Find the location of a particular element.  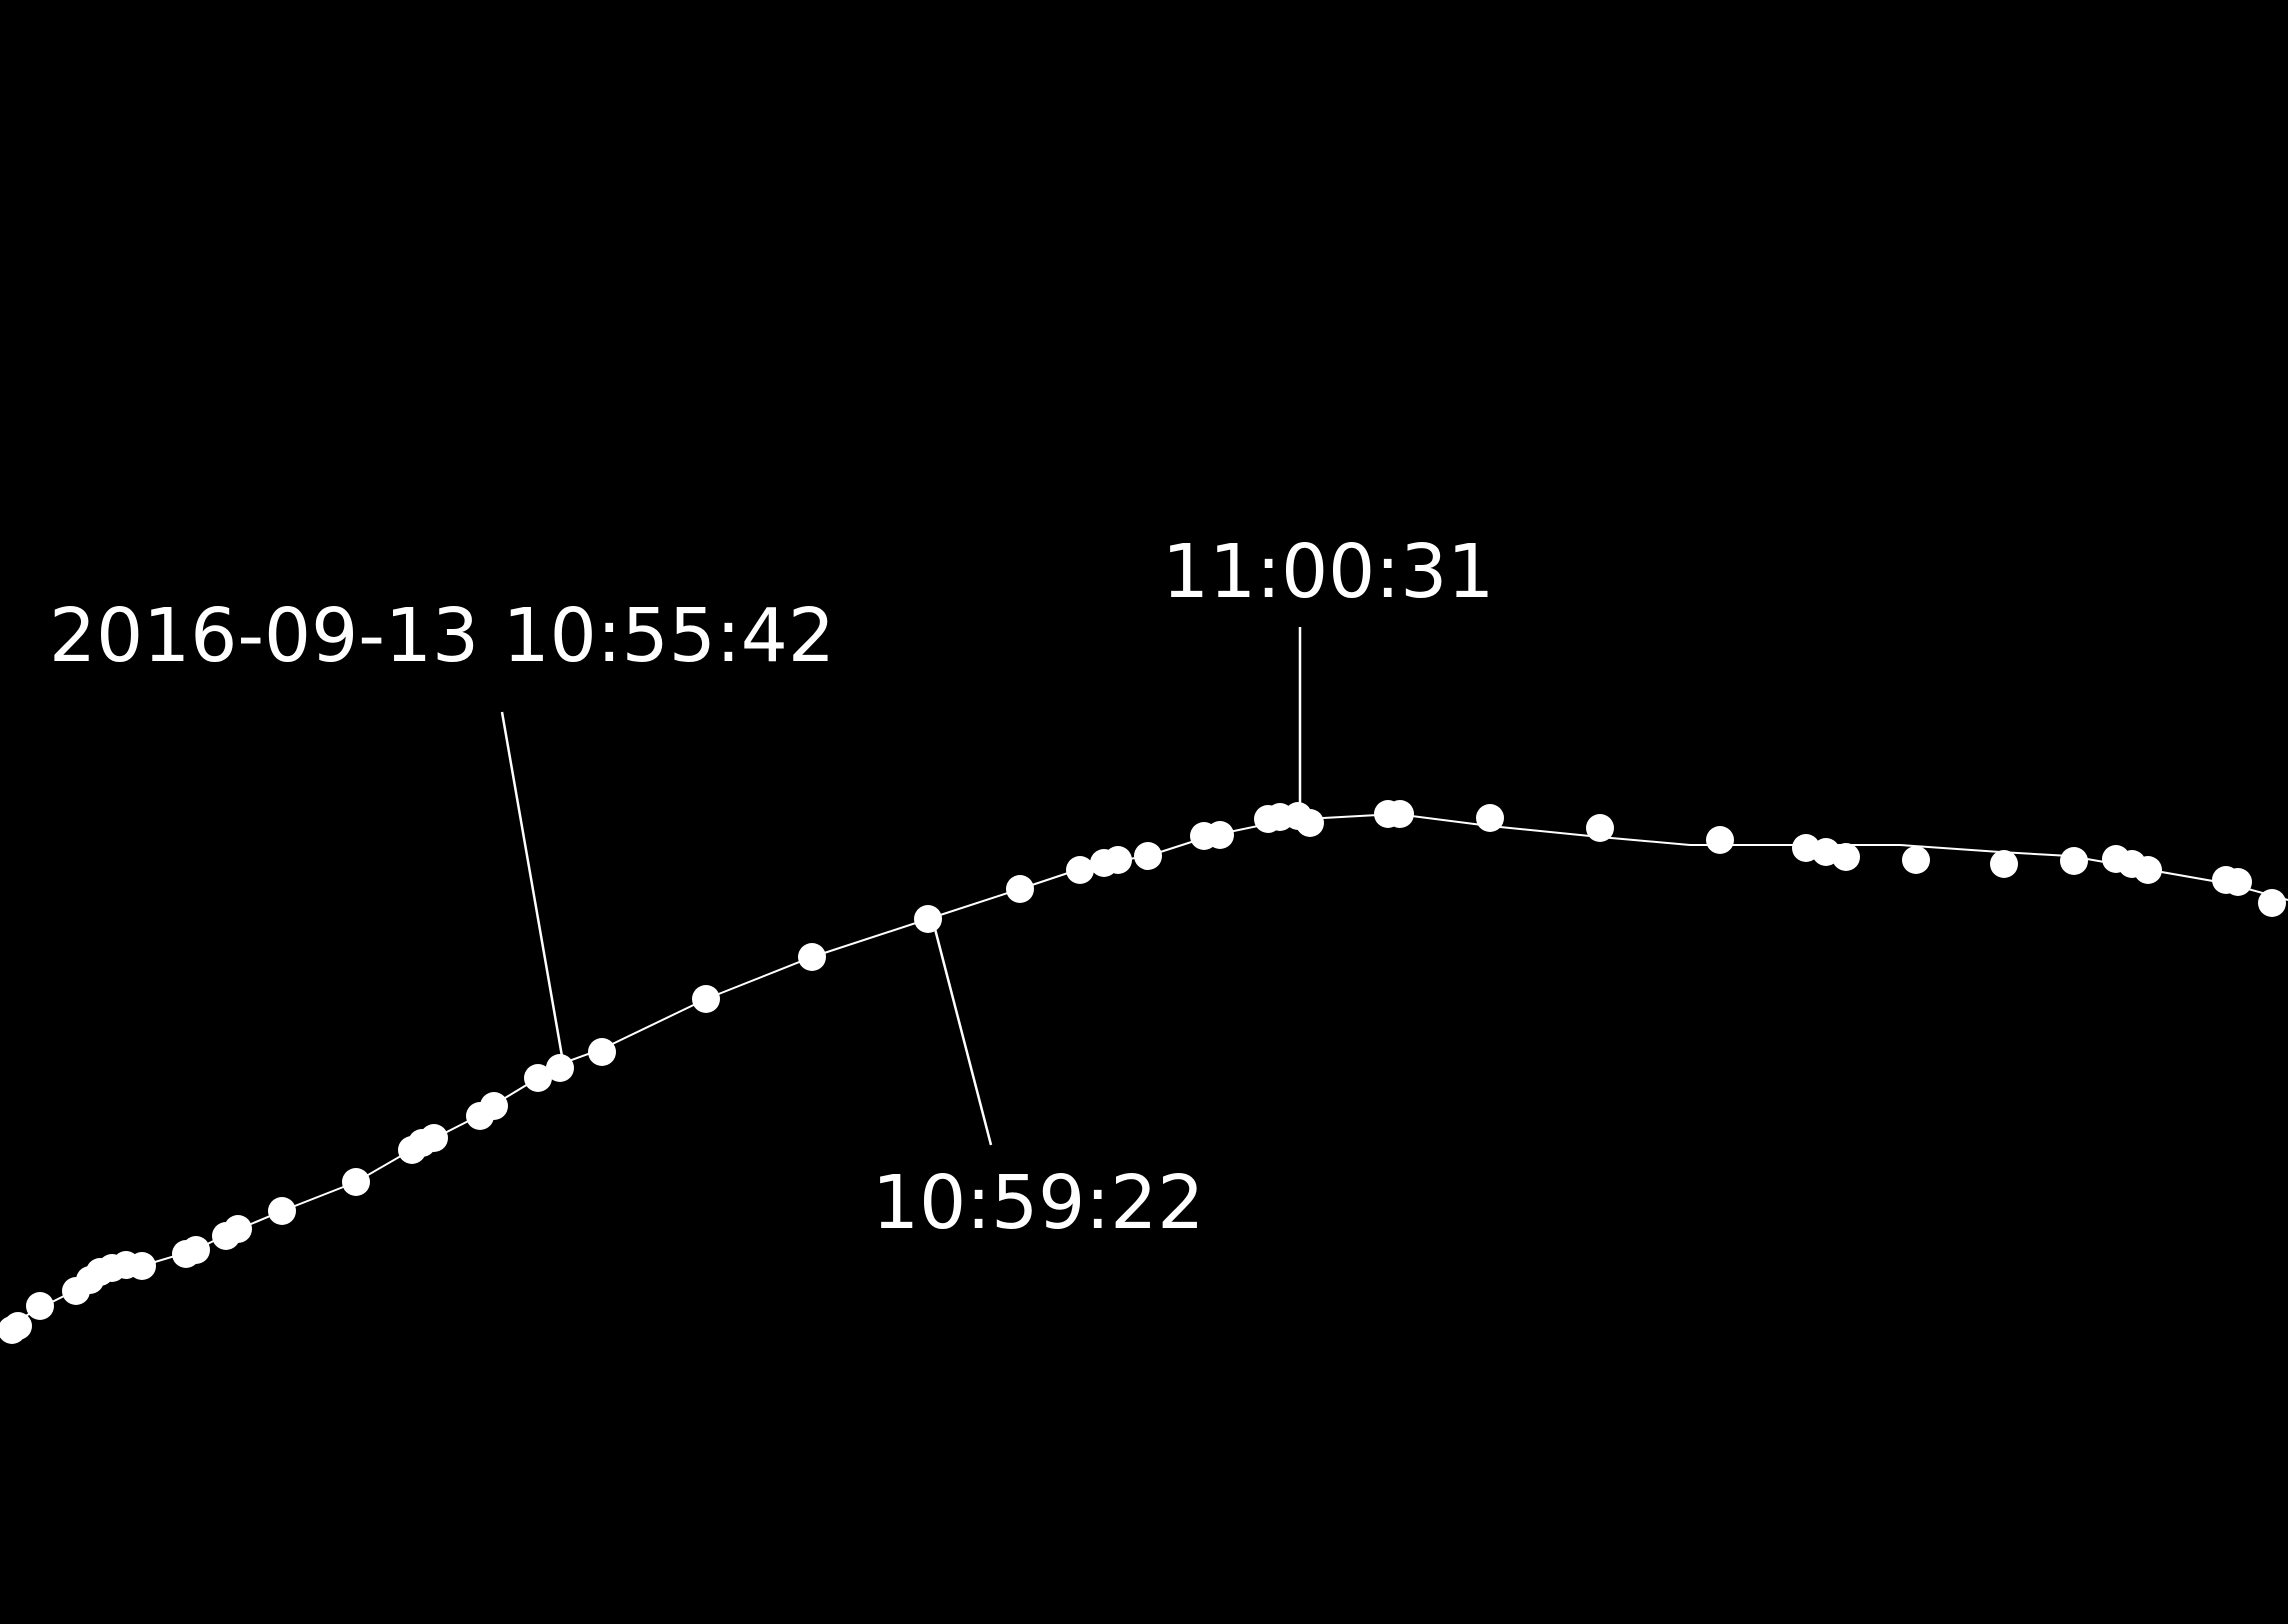

callout-label-peak: 11:00:31 is located at coordinates (1328, 572).